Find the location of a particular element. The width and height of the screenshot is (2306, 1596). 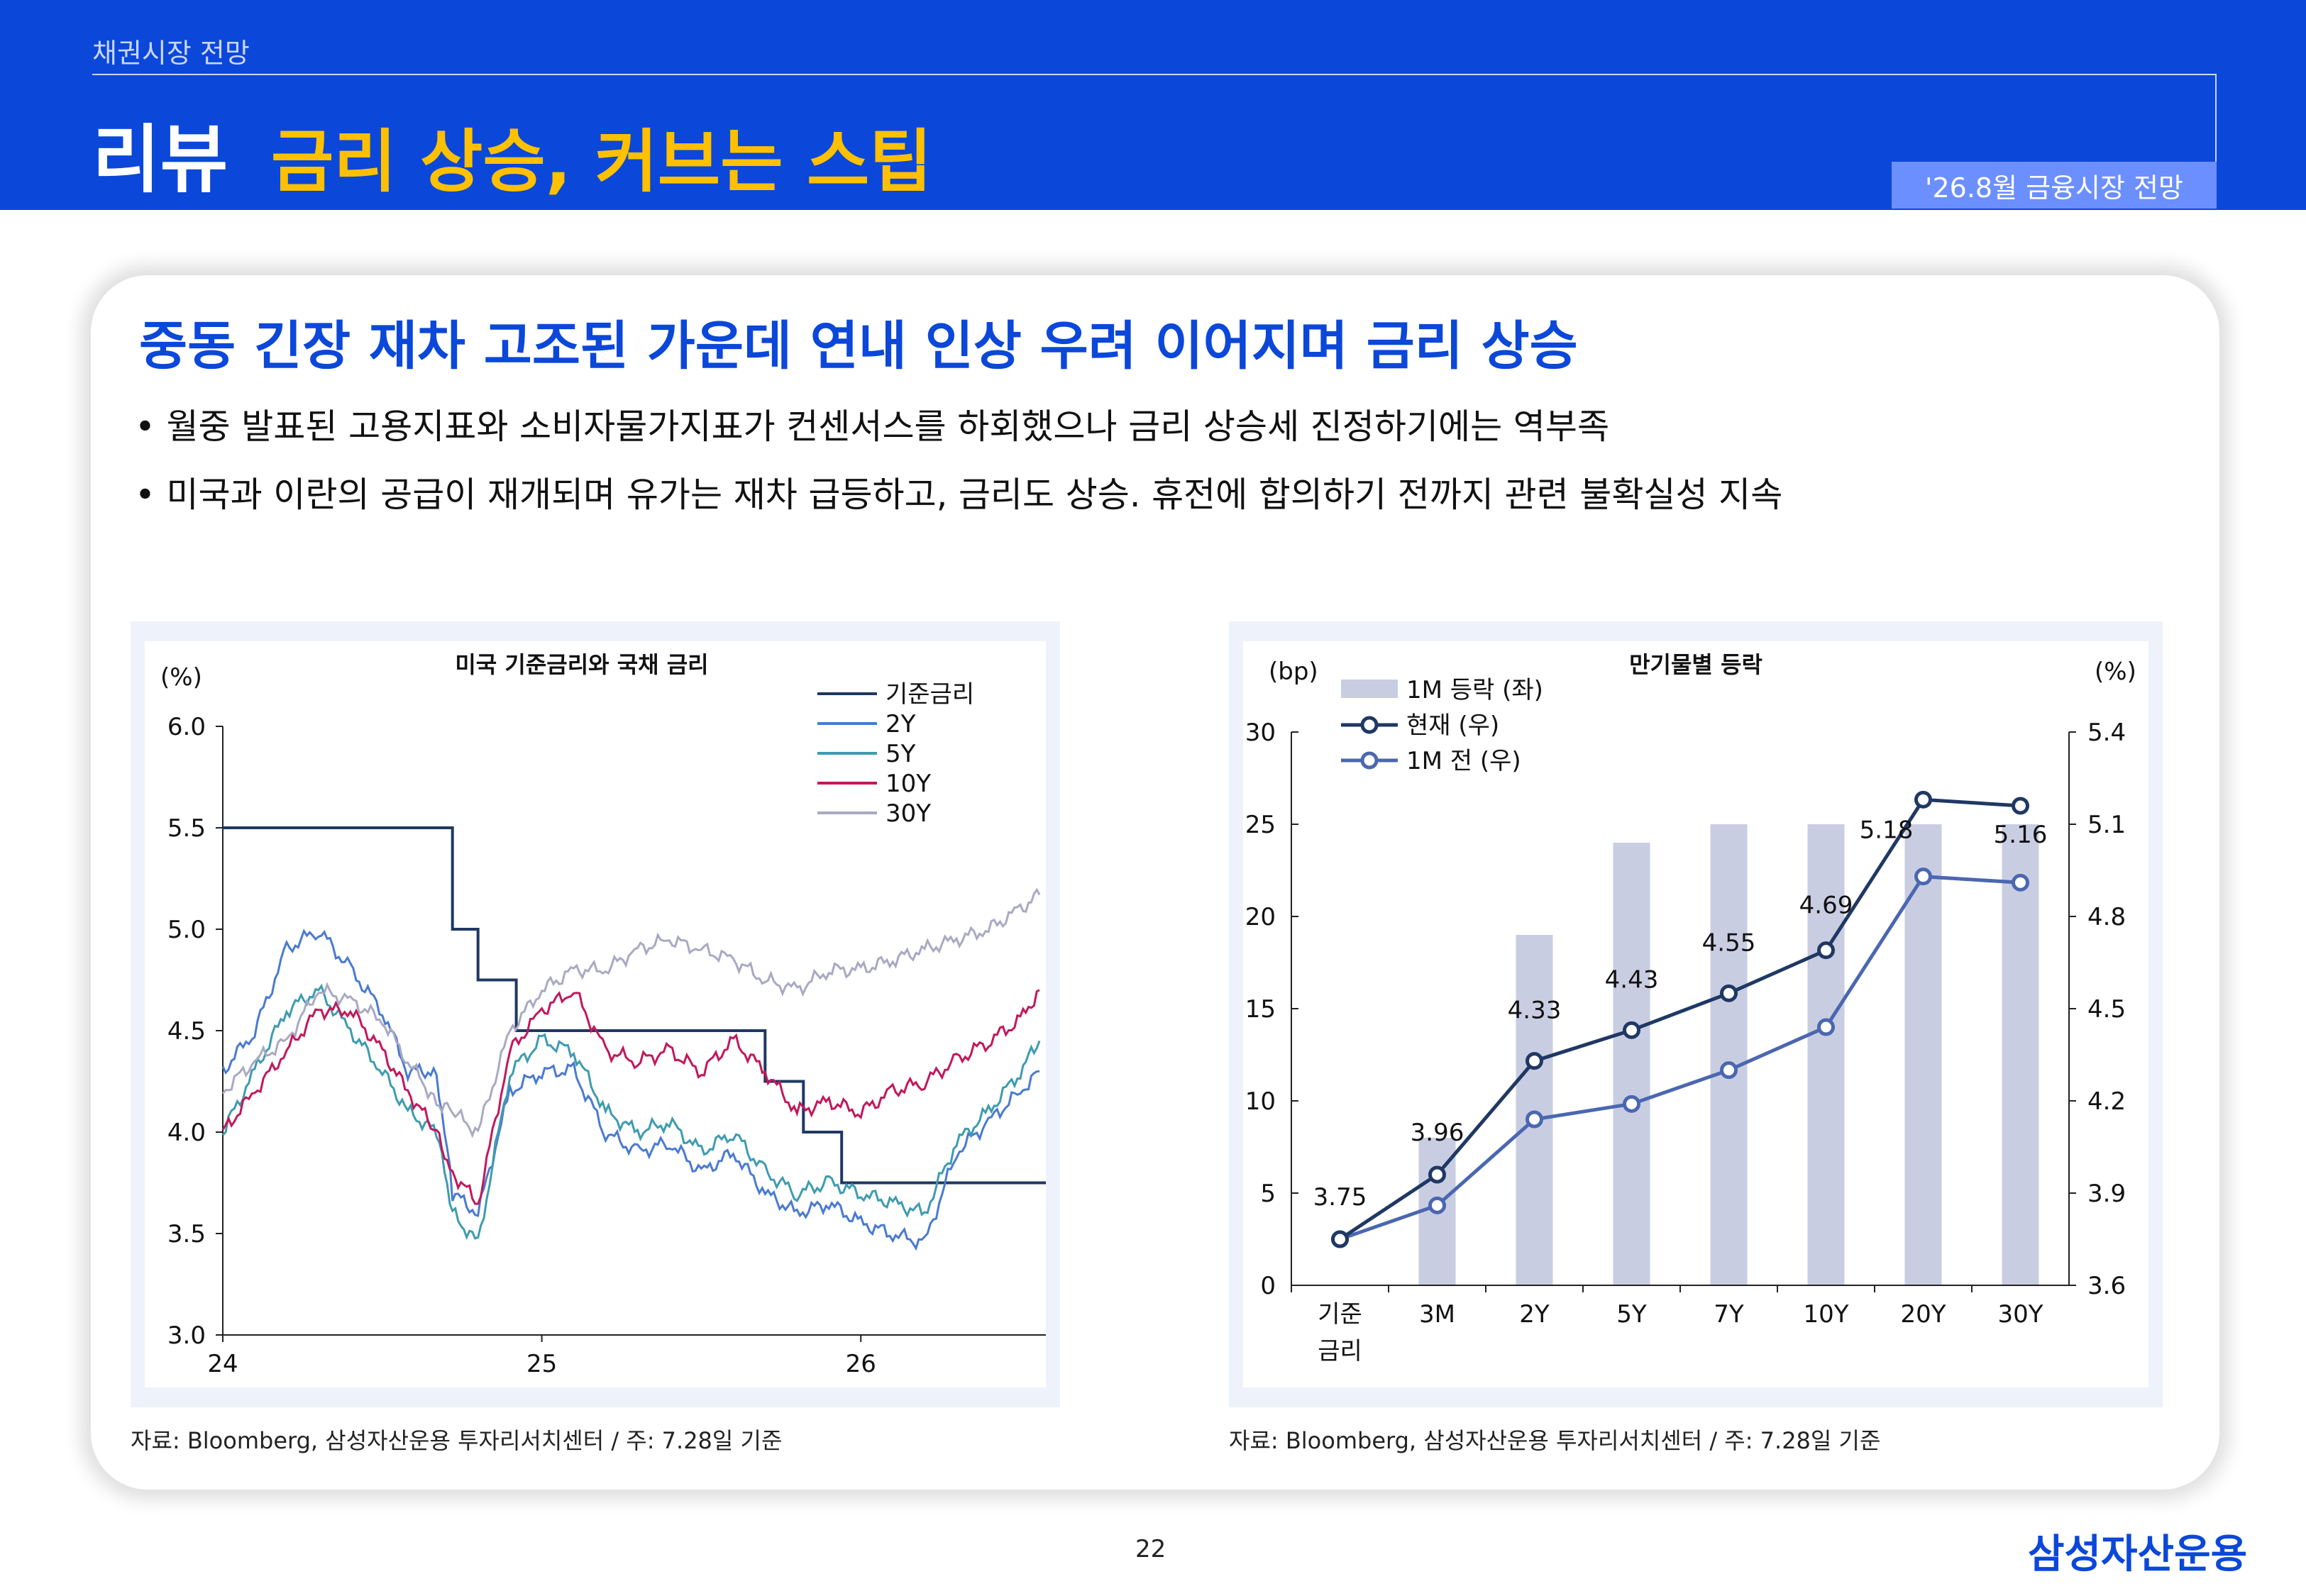

page-subtitle: 금리 상승, 커브는 스팁 is located at coordinates (601, 161).